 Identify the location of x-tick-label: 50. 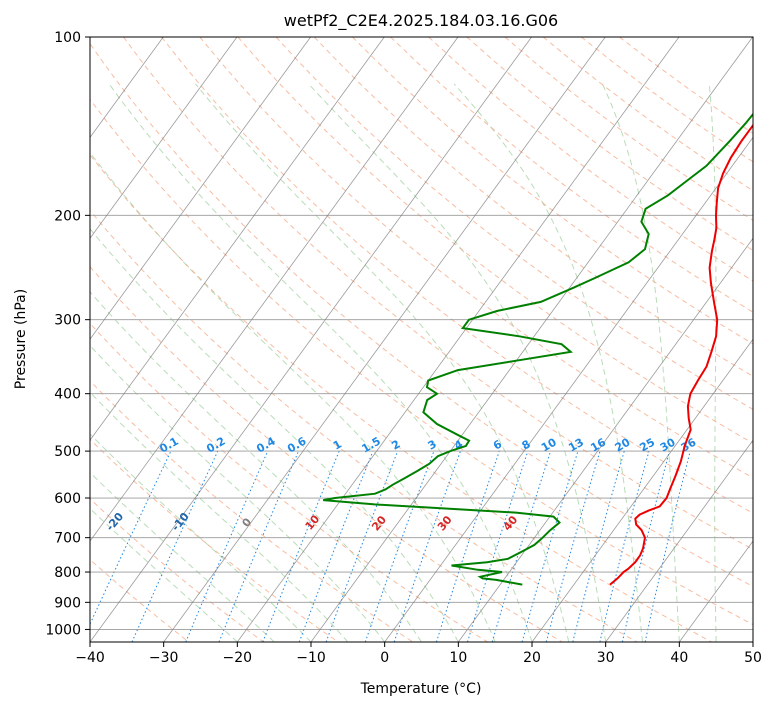
(753, 658).